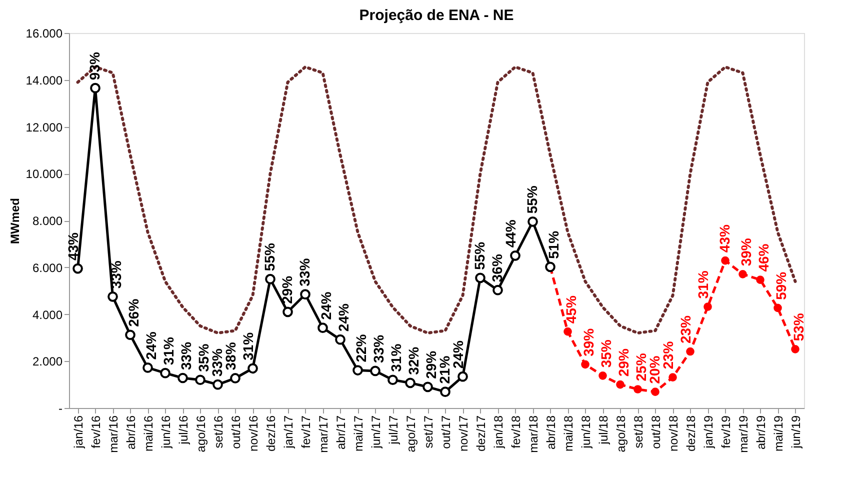  Describe the element at coordinates (798, 327) in the screenshot. I see `annotation: 53%` at that location.